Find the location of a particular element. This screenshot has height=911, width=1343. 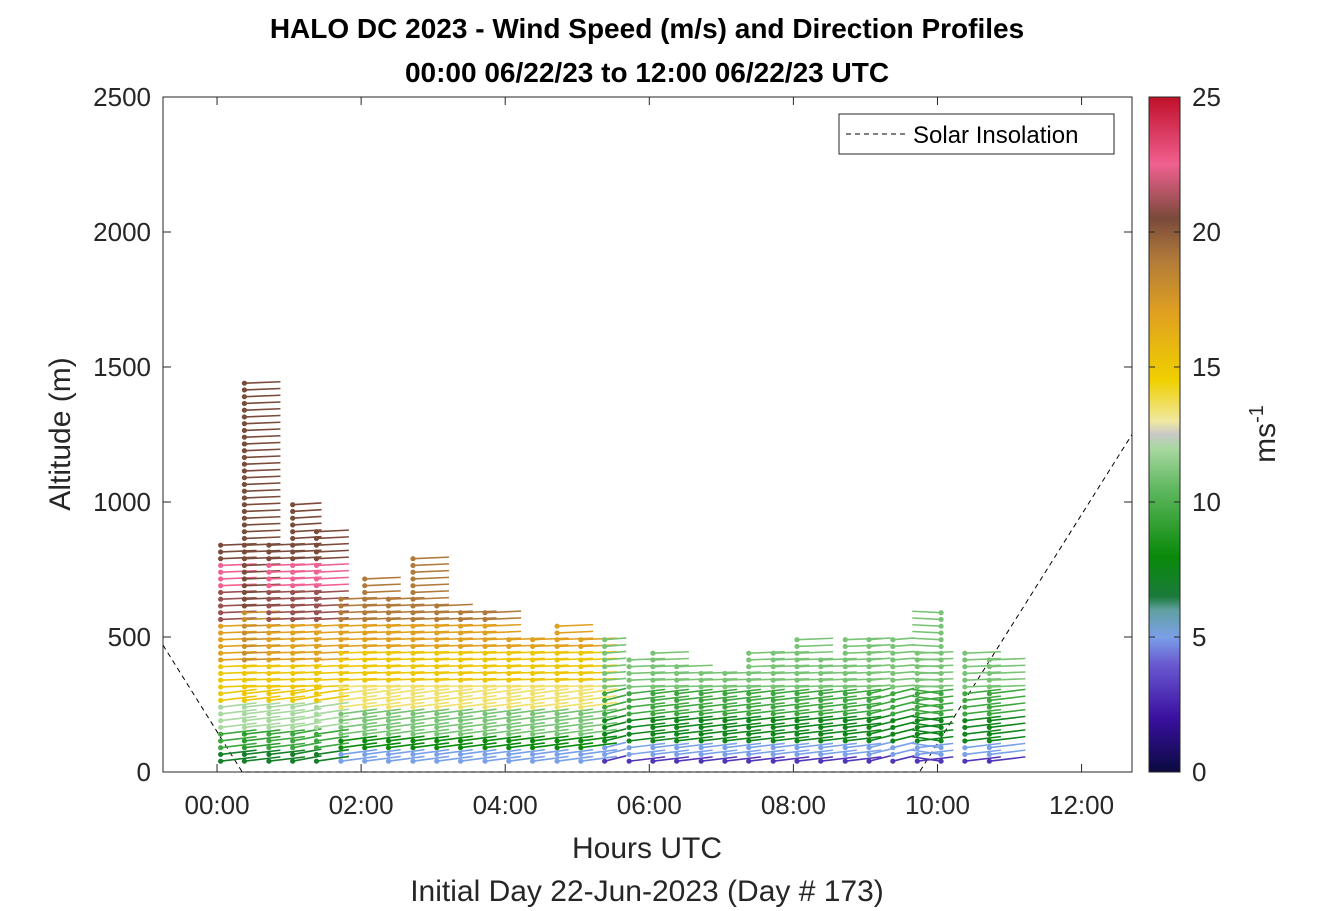

y-axis-label: Altitude (m) is located at coordinates (60, 433).